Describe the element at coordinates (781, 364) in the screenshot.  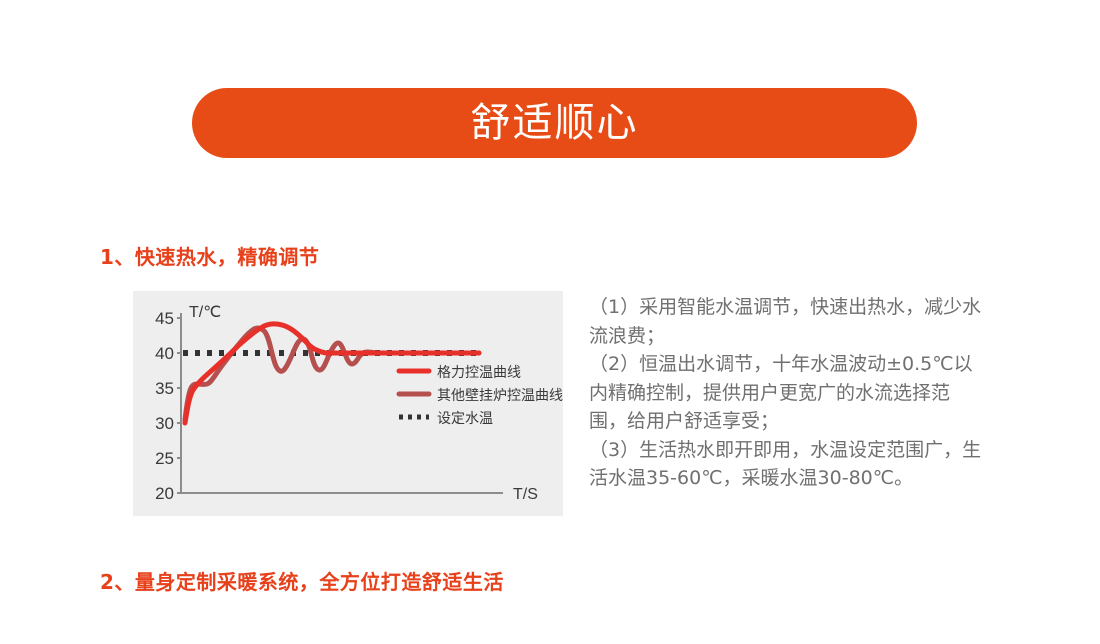
I see `description-line: （2）恒温出水调节，十年水温波动±0.5℃以` at that location.